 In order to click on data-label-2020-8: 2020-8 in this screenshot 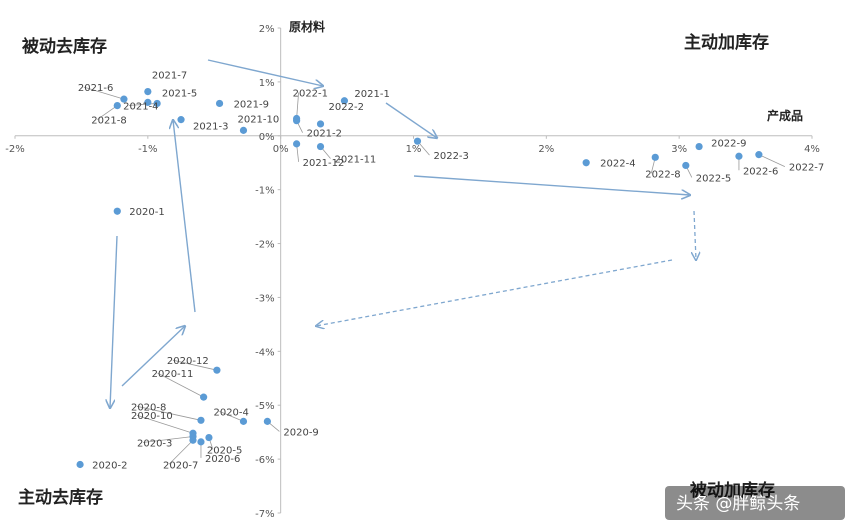, I will do `click(148, 407)`.